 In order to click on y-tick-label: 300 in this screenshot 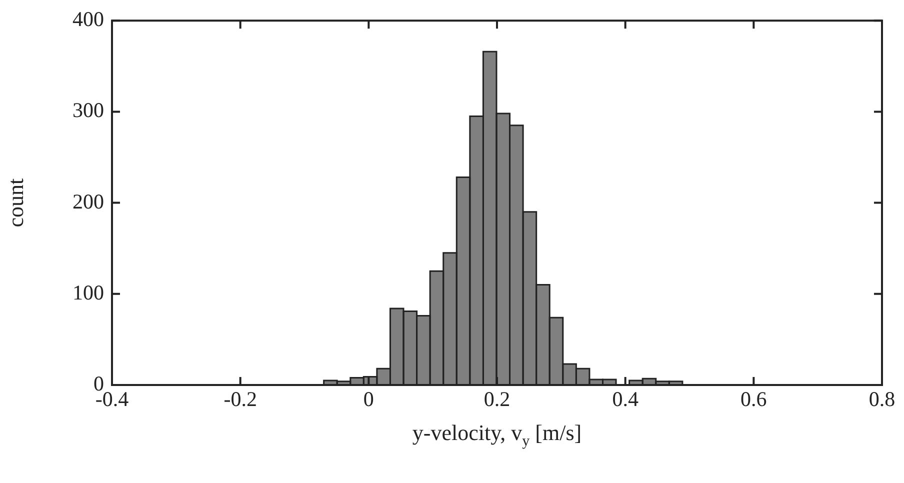, I will do `click(88, 110)`.